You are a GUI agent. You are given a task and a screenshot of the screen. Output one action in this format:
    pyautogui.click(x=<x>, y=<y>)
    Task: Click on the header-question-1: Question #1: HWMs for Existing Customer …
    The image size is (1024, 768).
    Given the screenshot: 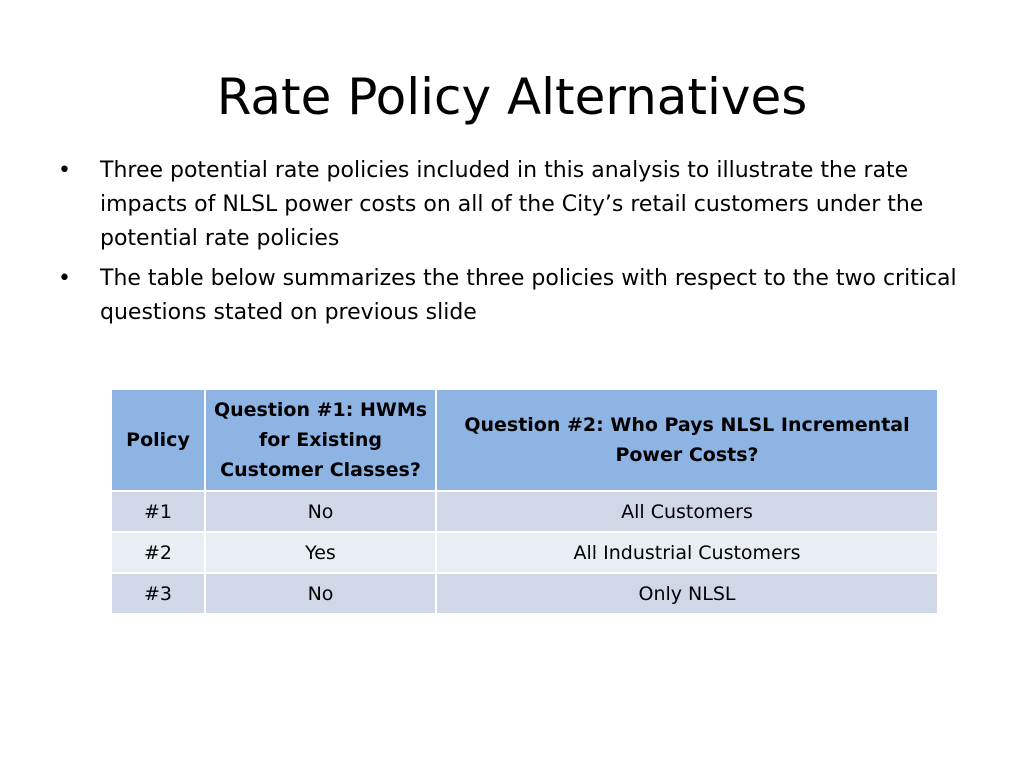 What is the action you would take?
    pyautogui.click(x=320, y=440)
    